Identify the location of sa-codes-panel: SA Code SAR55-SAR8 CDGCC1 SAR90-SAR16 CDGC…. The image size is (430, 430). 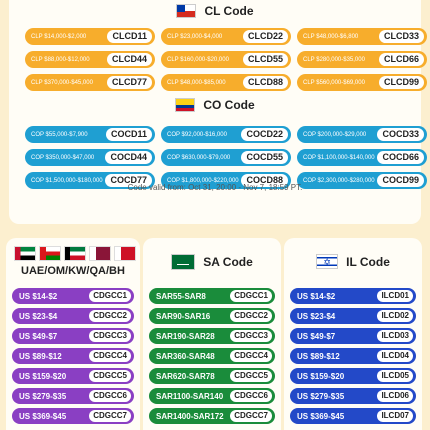
(212, 334).